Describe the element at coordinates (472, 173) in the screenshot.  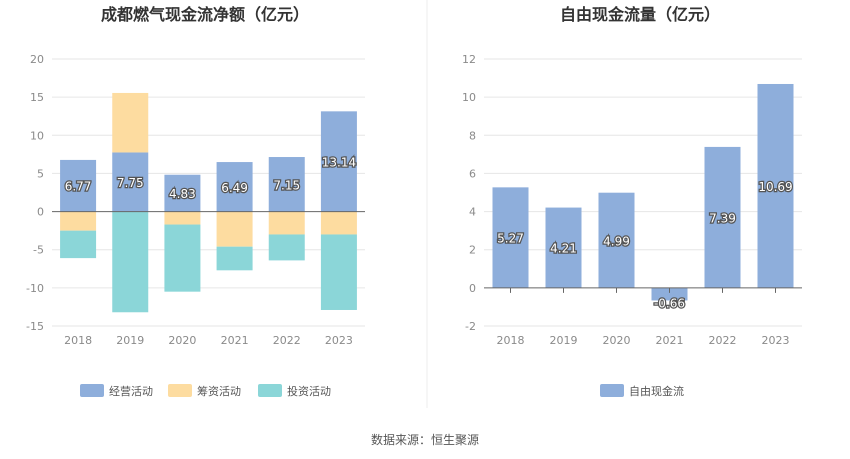
I see `y-tick-label: 6` at that location.